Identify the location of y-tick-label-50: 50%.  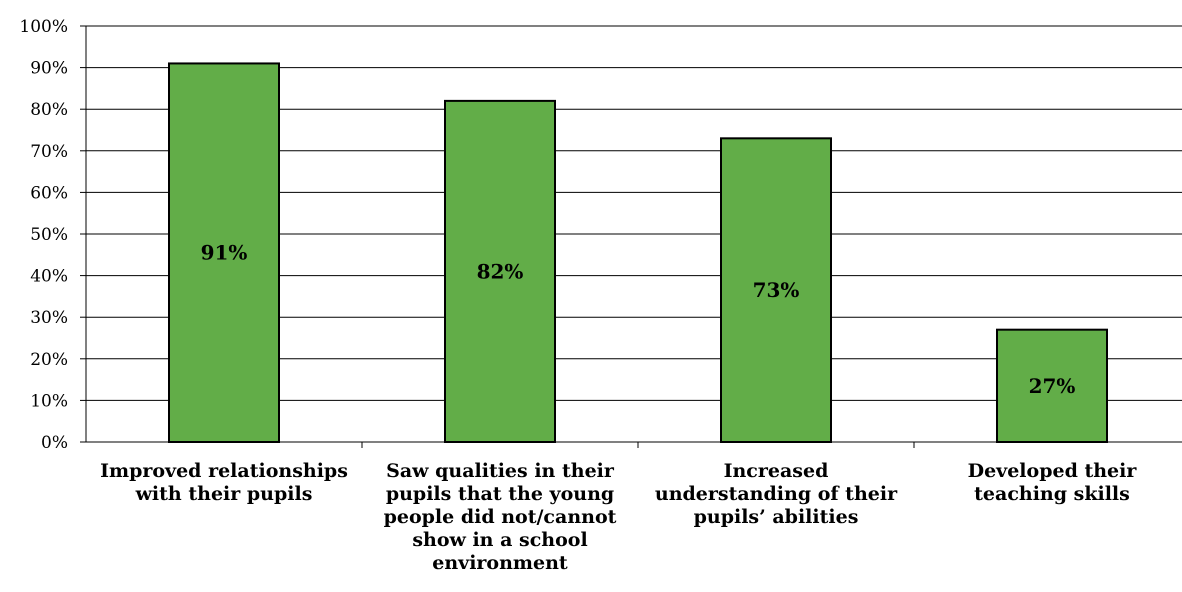
(49, 235).